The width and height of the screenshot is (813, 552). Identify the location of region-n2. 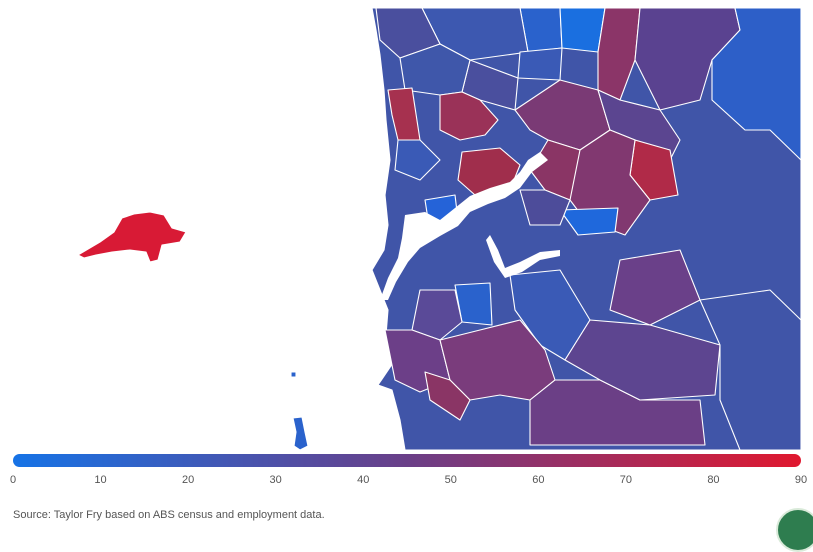
(582, 30).